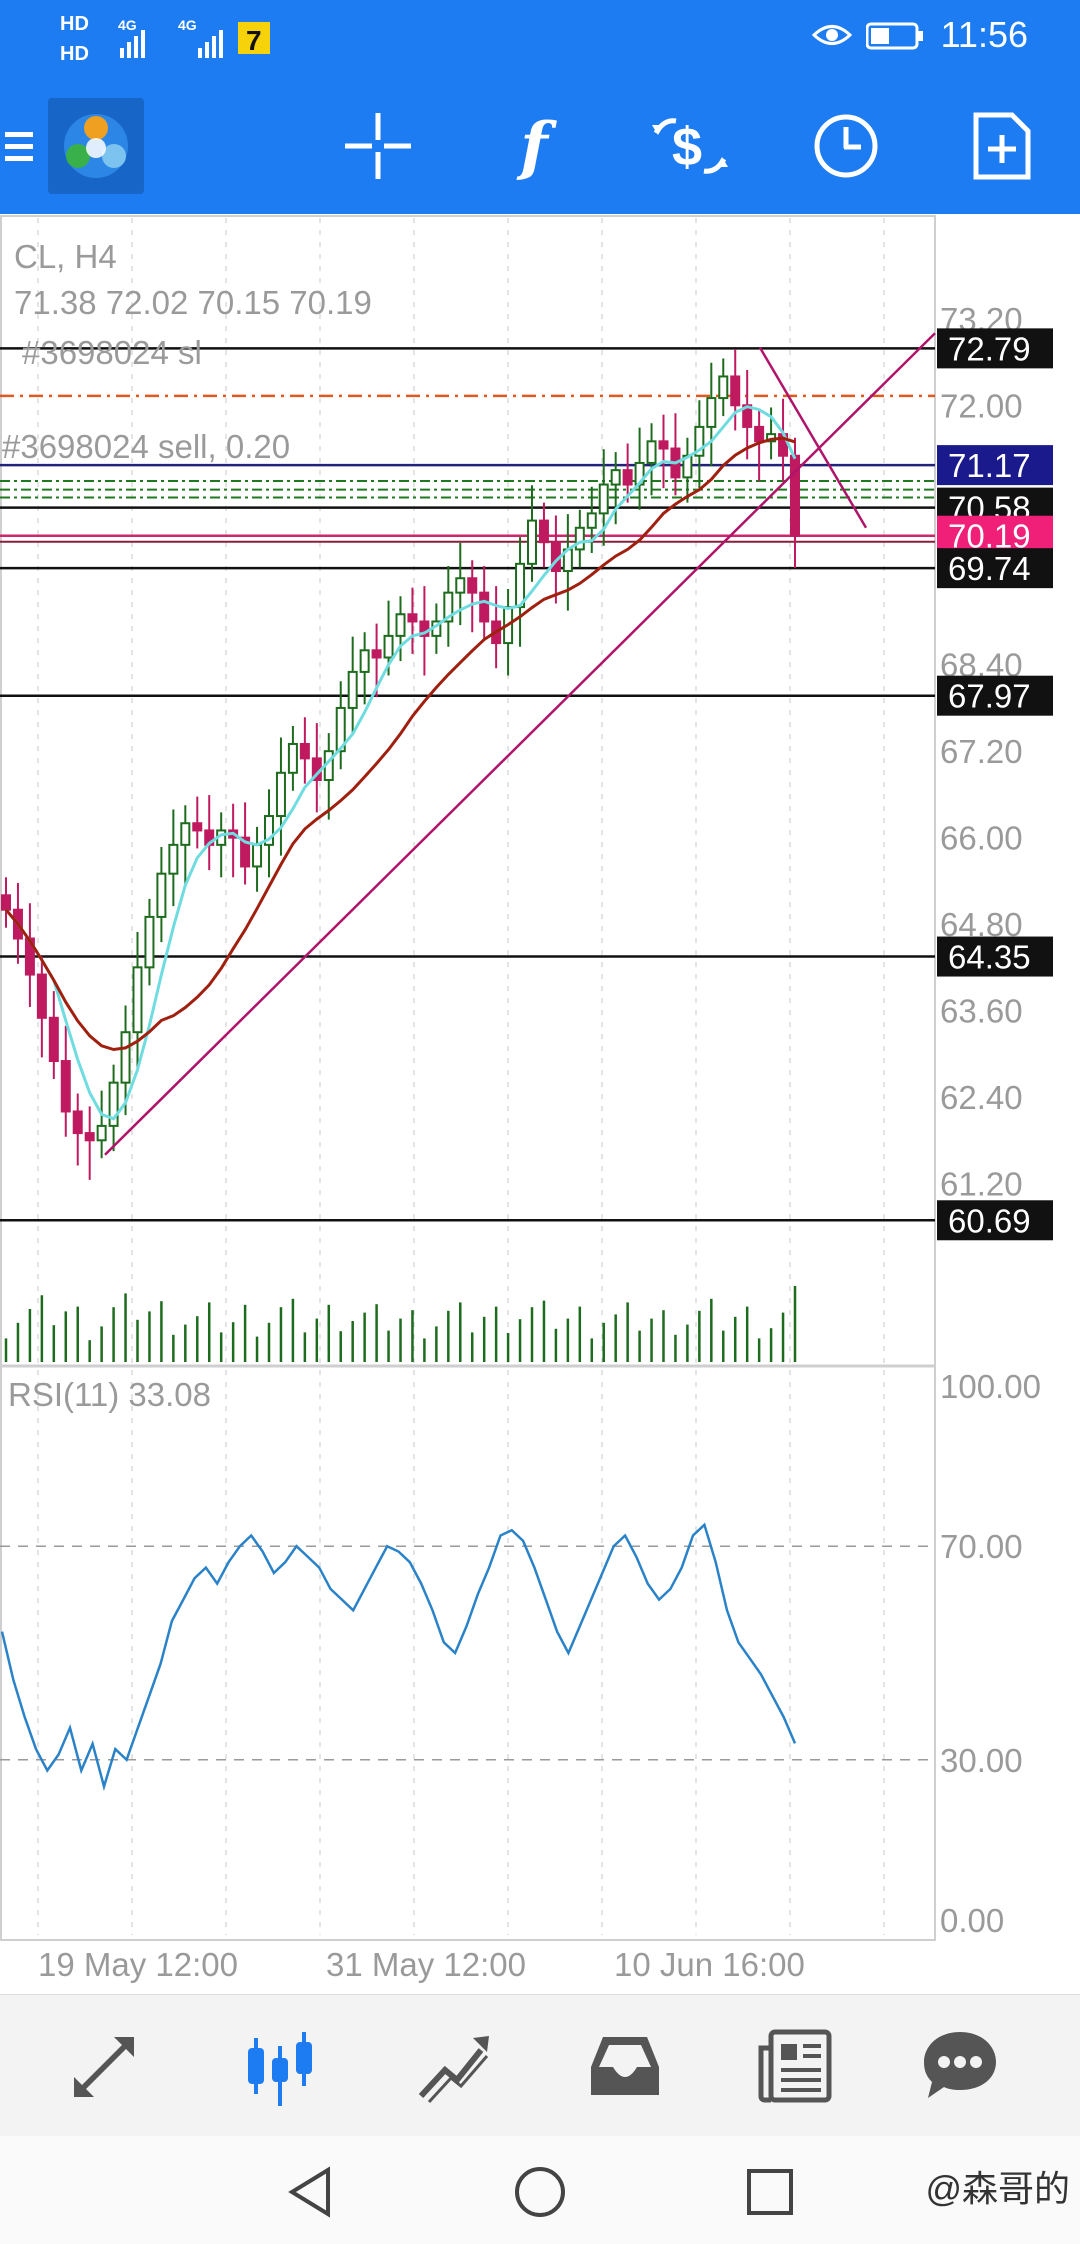 The width and height of the screenshot is (1080, 2244). Describe the element at coordinates (813, 438) in the screenshot. I see `downtrend-line` at that location.